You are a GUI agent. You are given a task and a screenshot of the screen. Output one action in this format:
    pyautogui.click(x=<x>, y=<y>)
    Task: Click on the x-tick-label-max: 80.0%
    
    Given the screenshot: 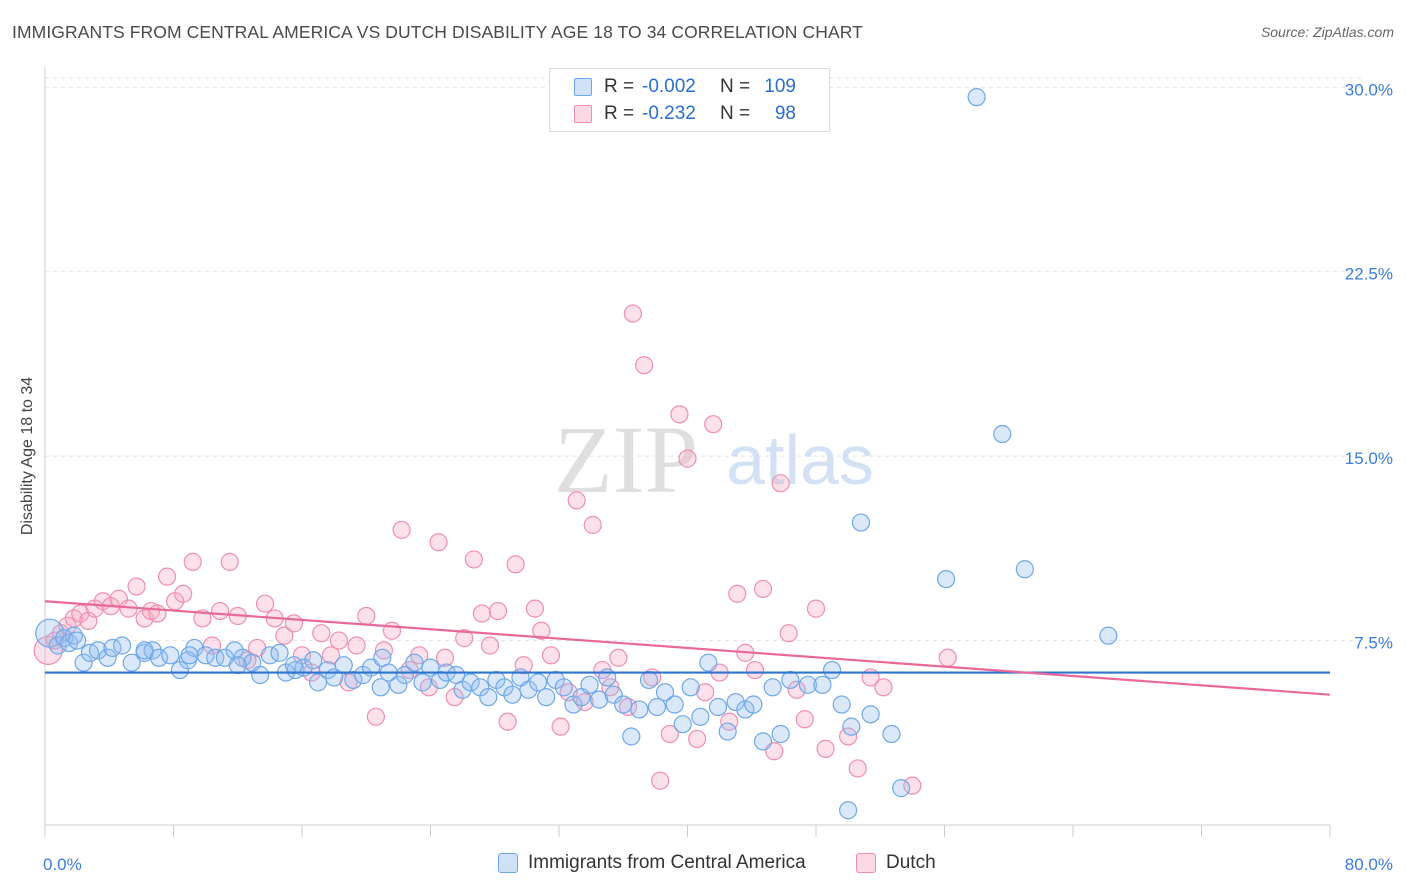 What is the action you would take?
    pyautogui.click(x=1369, y=864)
    